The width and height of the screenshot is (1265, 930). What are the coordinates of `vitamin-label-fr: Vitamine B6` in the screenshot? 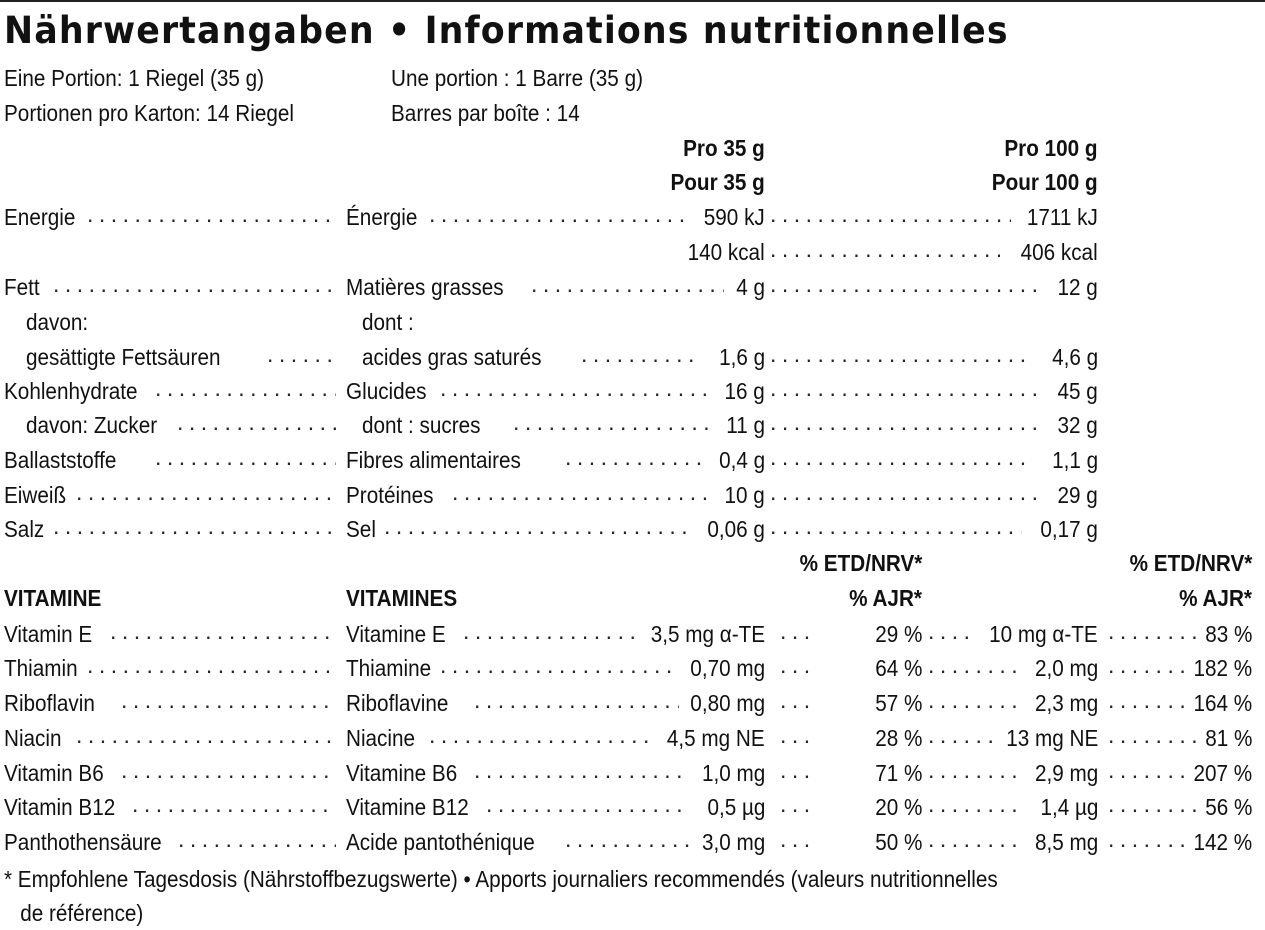 It's located at (402, 773).